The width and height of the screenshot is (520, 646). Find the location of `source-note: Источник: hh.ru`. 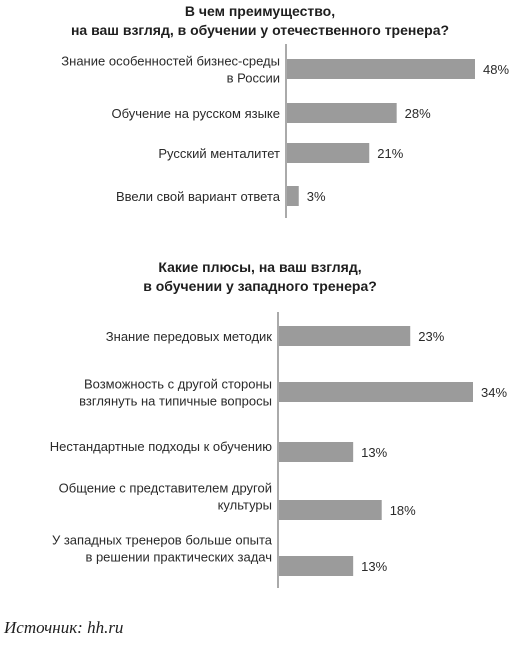

source-note: Источник: hh.ru is located at coordinates (64, 627).